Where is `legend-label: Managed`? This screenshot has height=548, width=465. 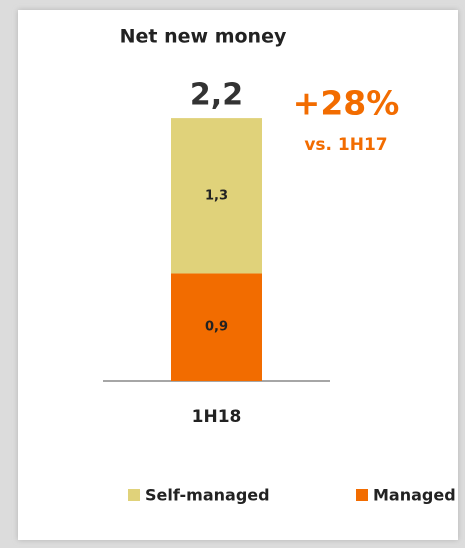
legend-label: Managed is located at coordinates (414, 495).